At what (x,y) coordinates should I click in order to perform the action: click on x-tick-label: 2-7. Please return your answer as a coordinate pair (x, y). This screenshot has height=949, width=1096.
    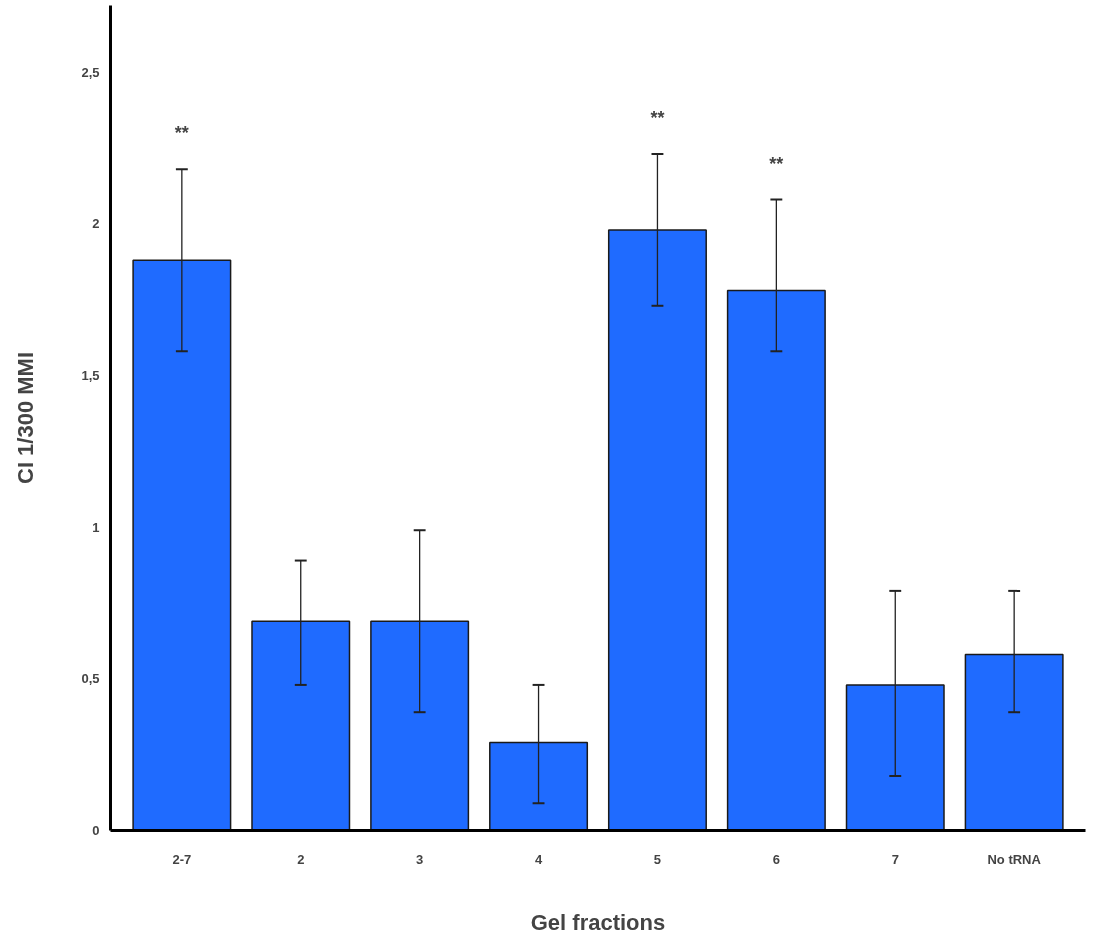
    Looking at the image, I should click on (182, 859).